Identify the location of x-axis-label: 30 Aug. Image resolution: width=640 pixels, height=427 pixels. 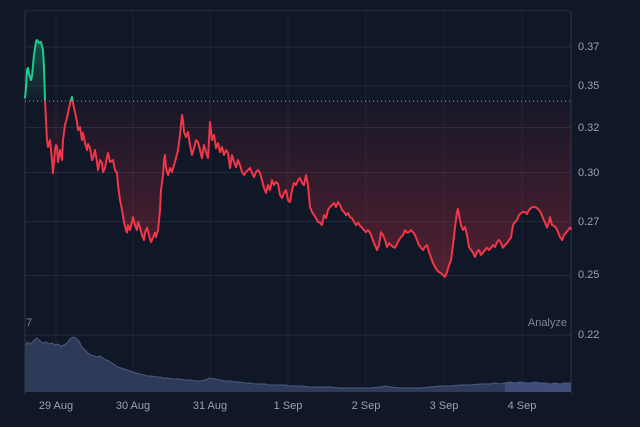
(133, 406).